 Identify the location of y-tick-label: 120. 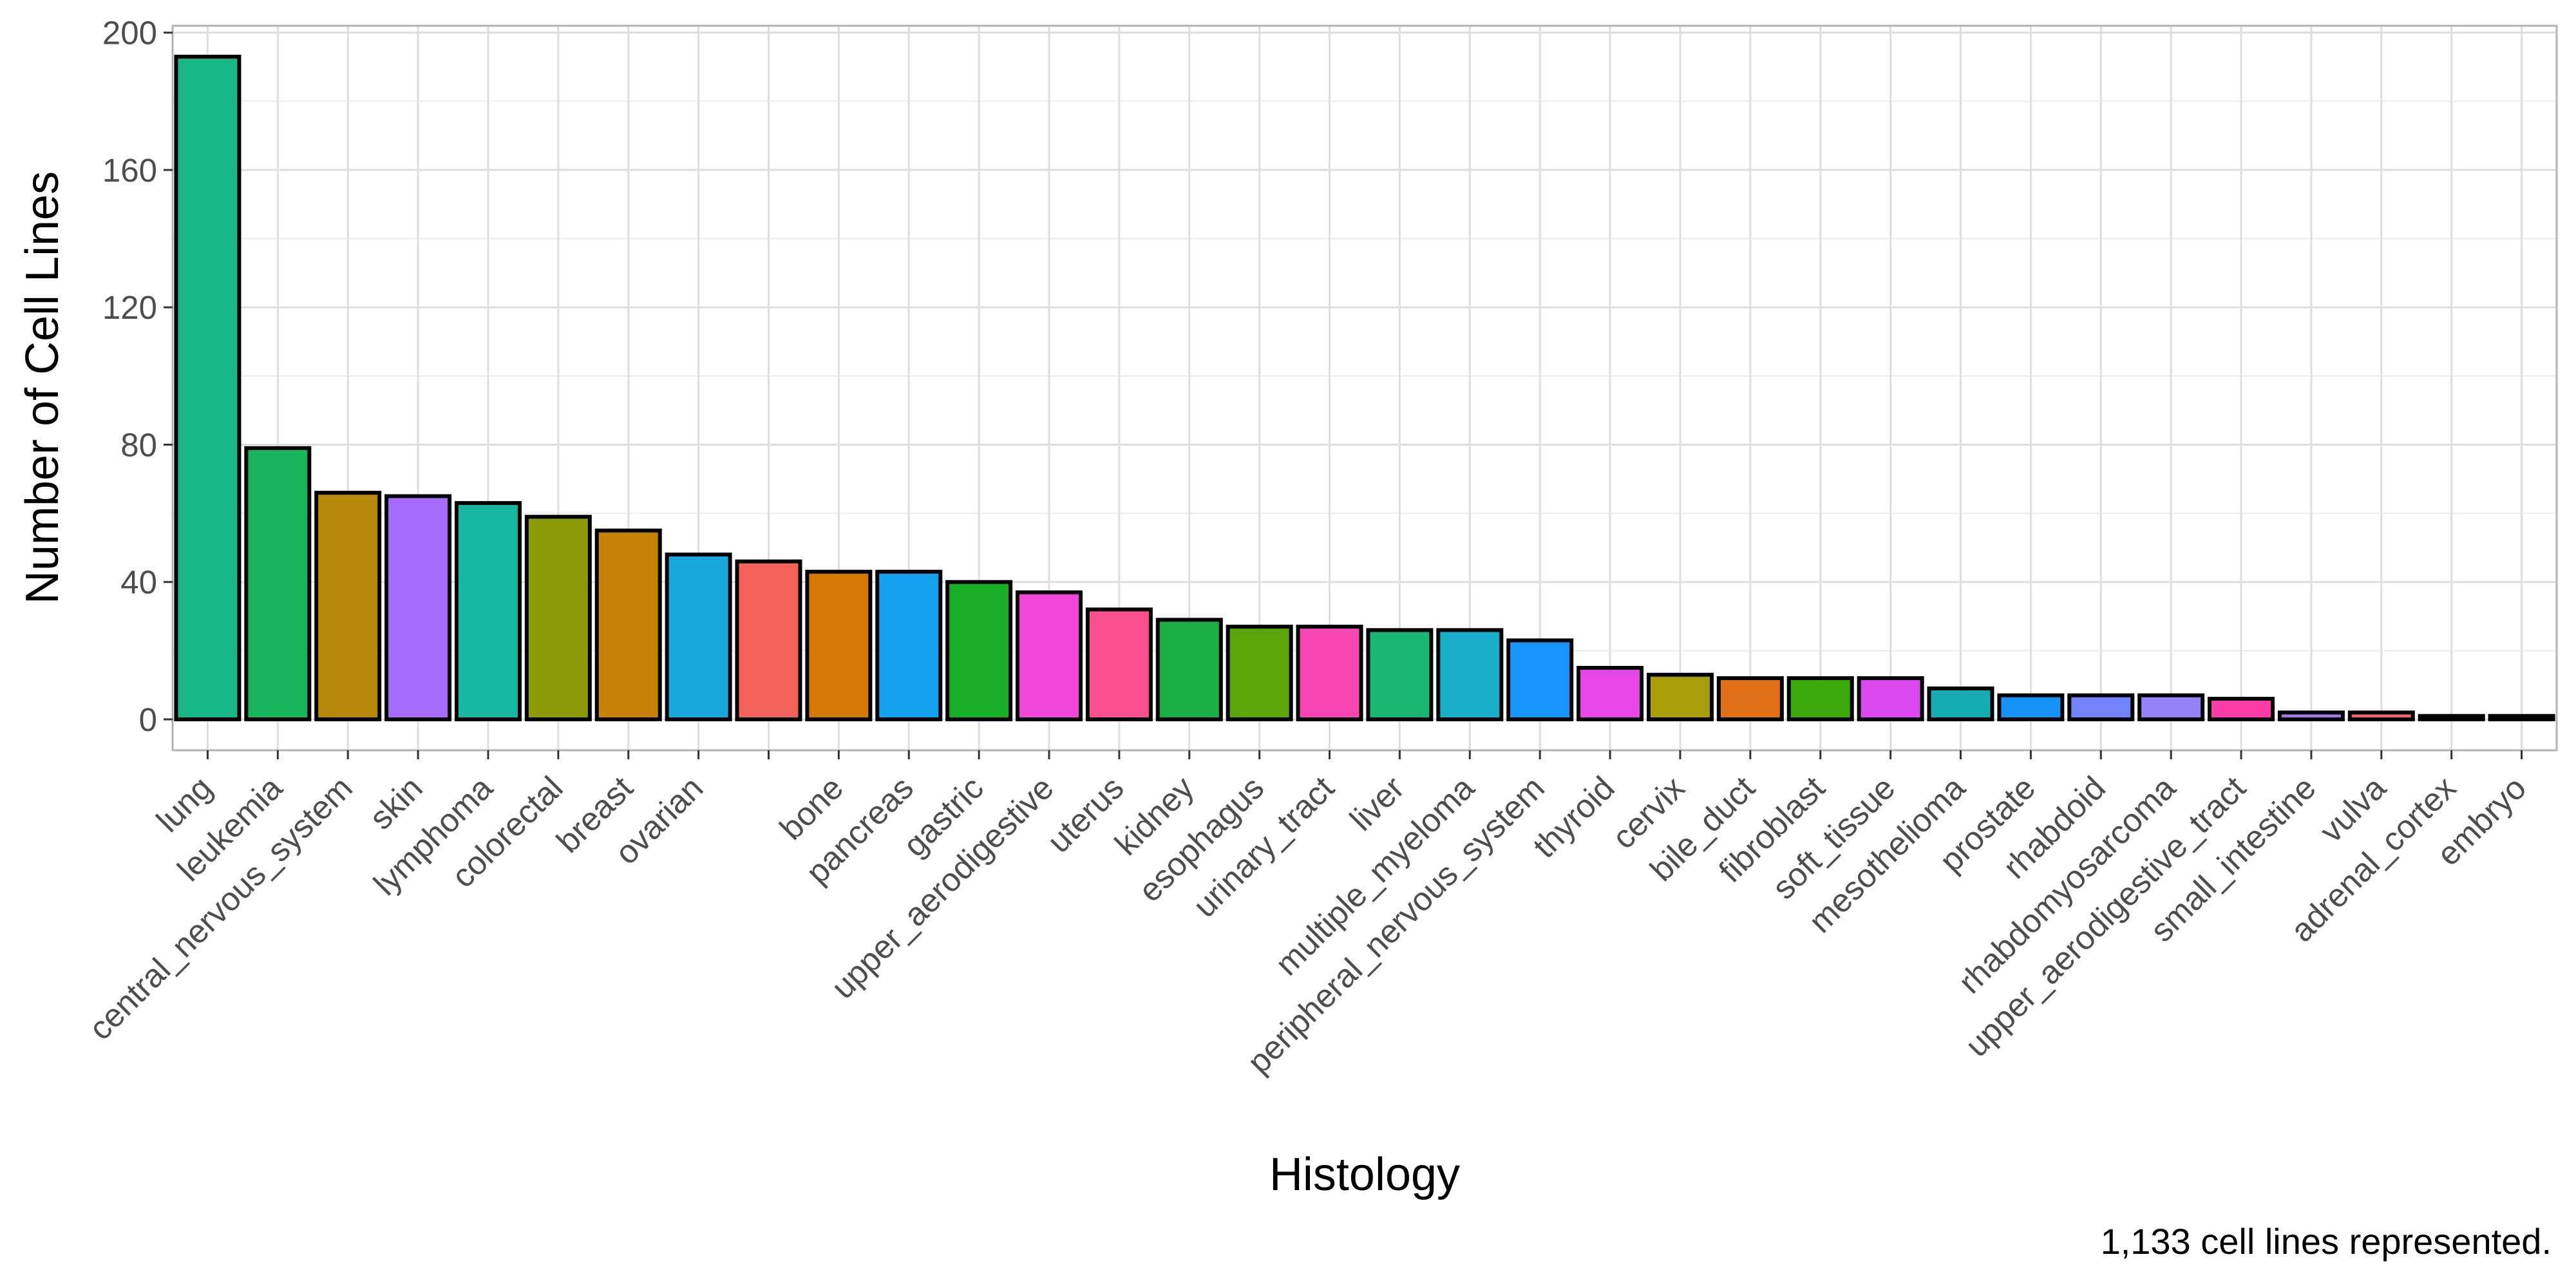
(129, 307).